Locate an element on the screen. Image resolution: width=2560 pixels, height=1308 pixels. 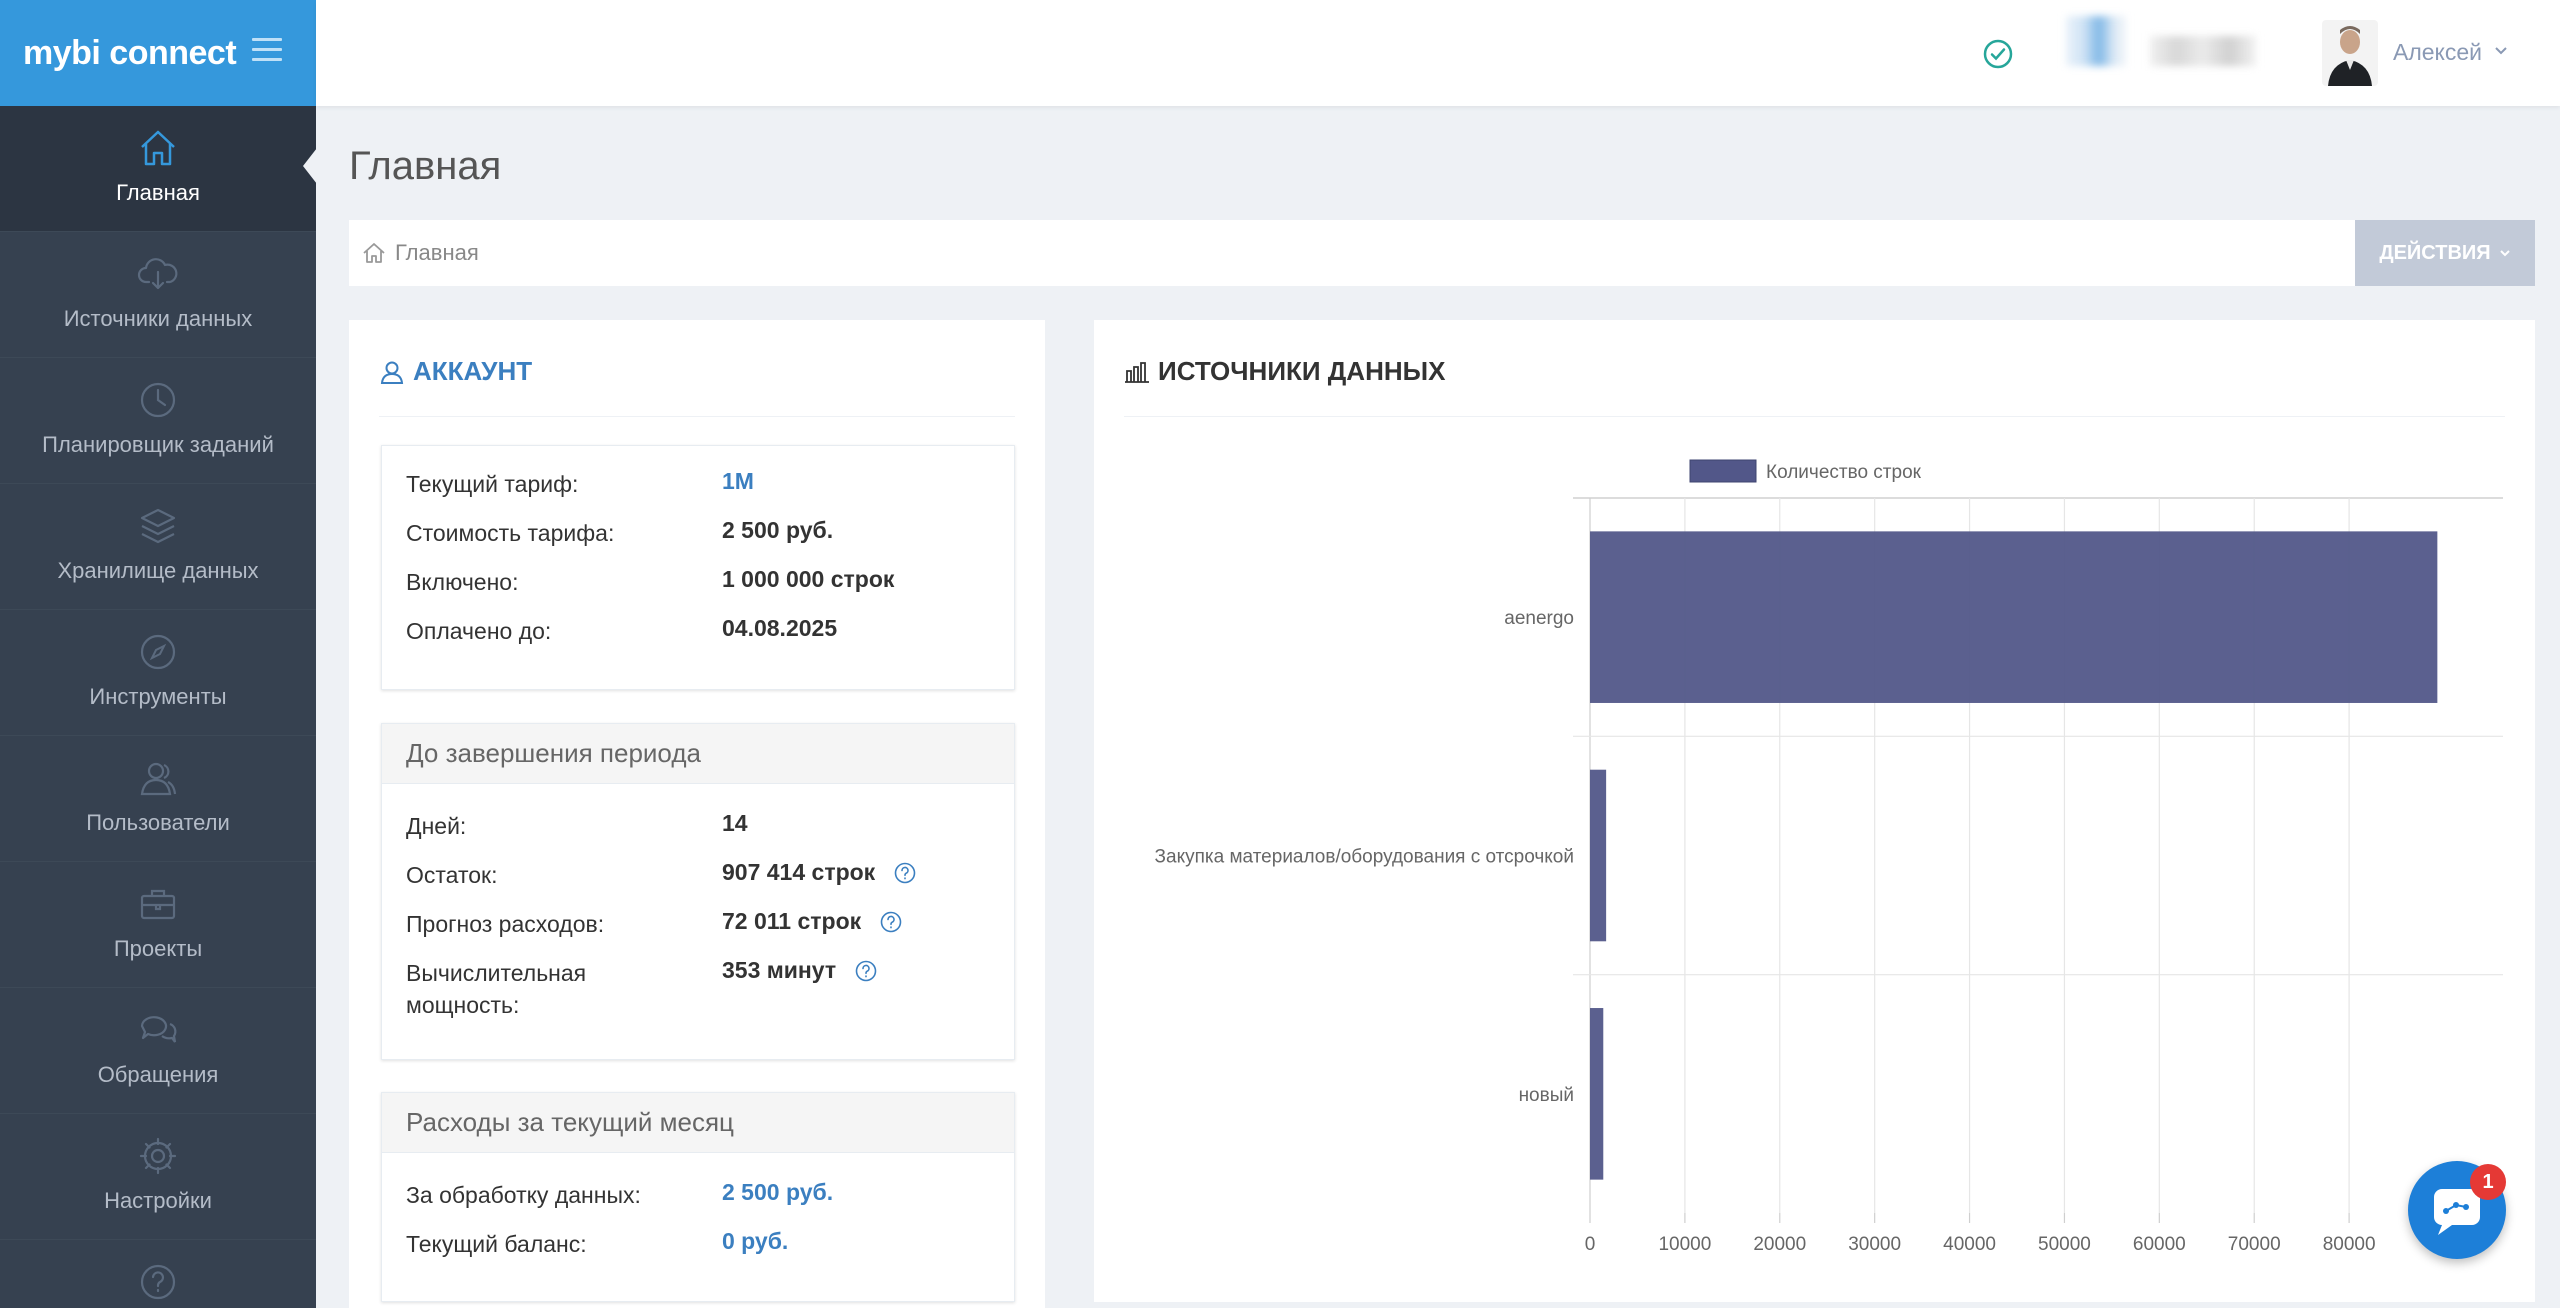
chart-tick-label: 80000 is located at coordinates (2349, 1244).